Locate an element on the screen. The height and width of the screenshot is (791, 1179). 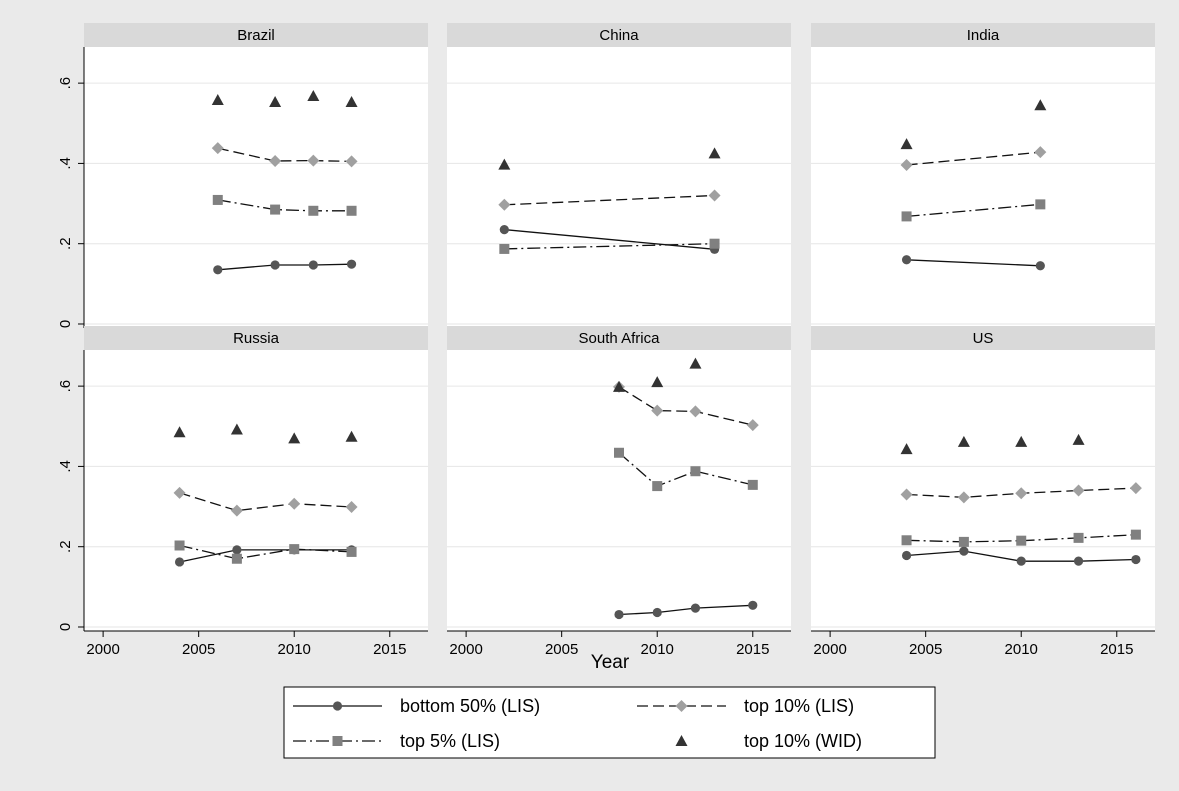
panel-south-africa: South Africa 2000 2005 2010 2015 is located at coordinates (619, 492).